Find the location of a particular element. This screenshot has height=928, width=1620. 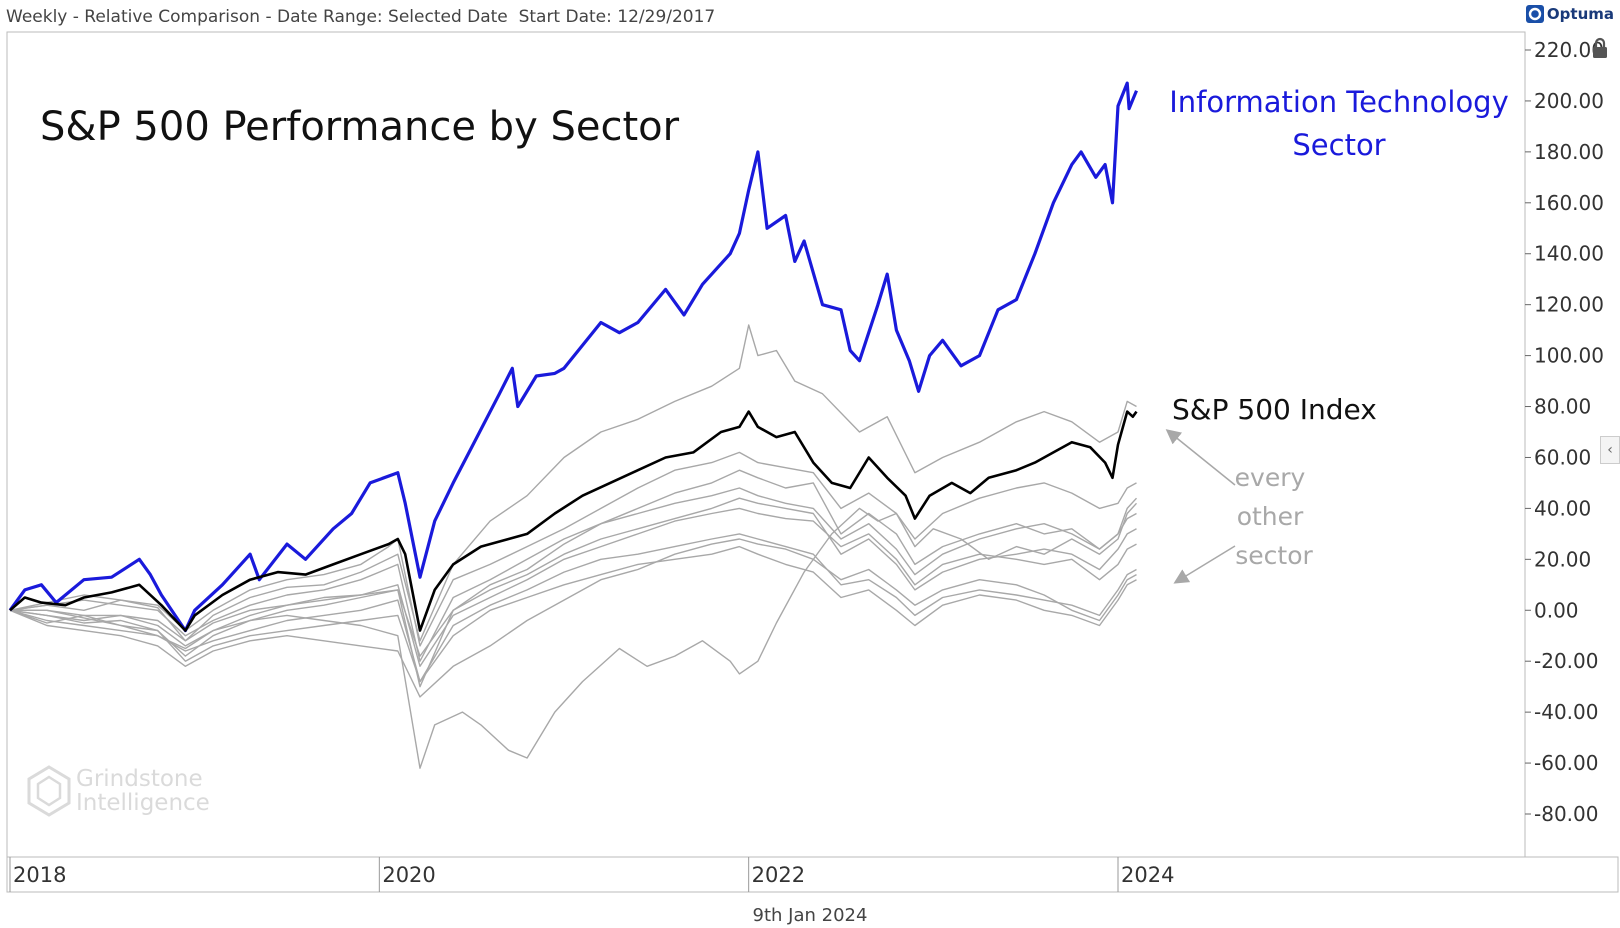

y-tick-label: -20.00 is located at coordinates (1566, 661).